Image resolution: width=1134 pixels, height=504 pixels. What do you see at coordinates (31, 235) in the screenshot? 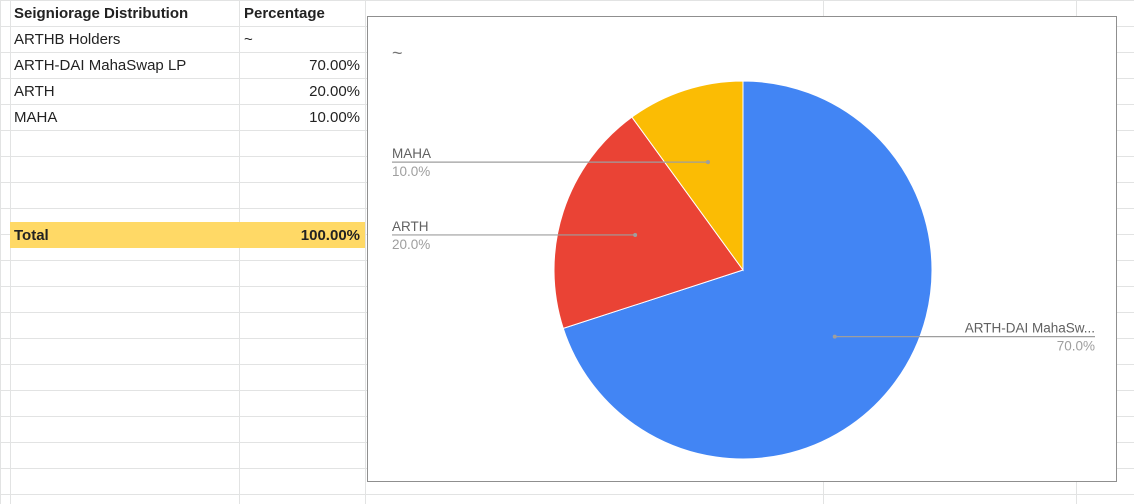
I see `total-label-cell: Total` at bounding box center [31, 235].